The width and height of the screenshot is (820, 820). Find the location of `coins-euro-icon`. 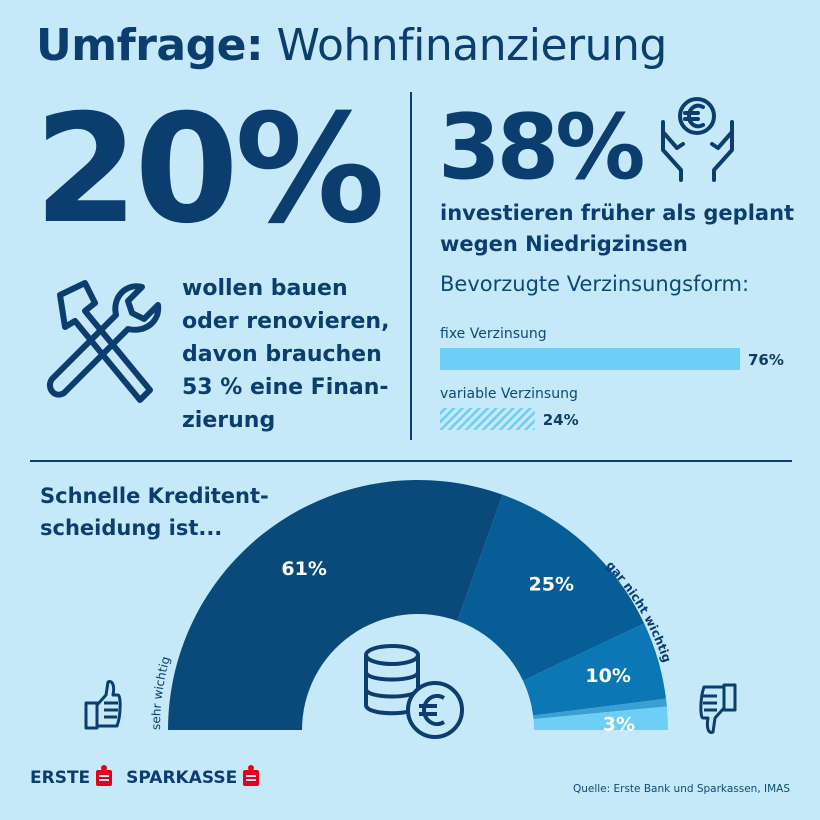

coins-euro-icon is located at coordinates (414, 691).